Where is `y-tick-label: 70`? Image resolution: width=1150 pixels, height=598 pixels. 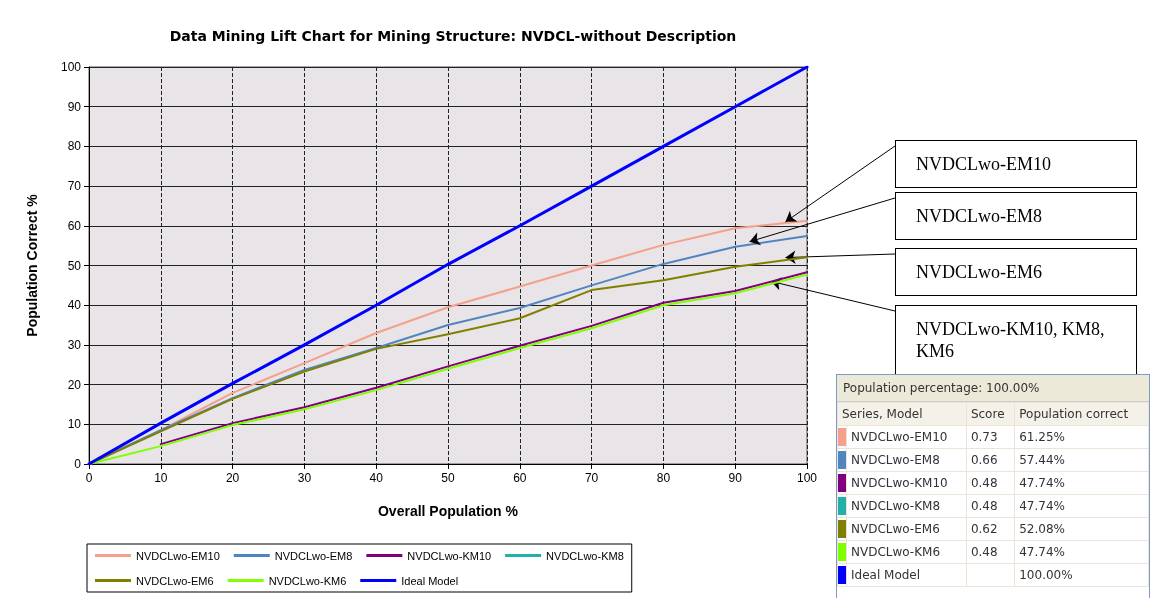
y-tick-label: 70 is located at coordinates (74, 186).